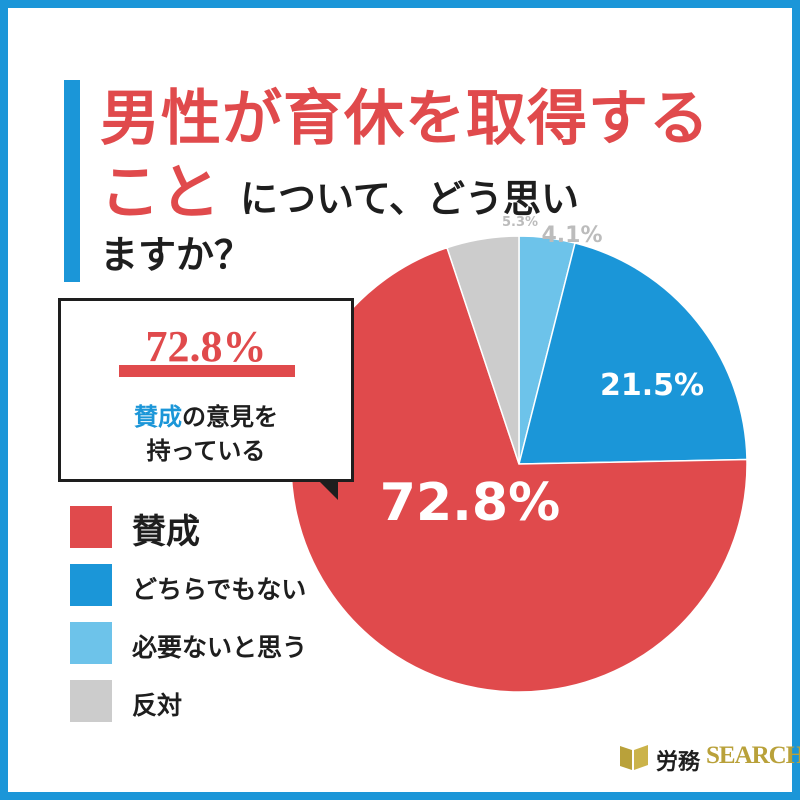  Describe the element at coordinates (206, 452) in the screenshot. I see `callout-description-line-2: 持っている` at that location.